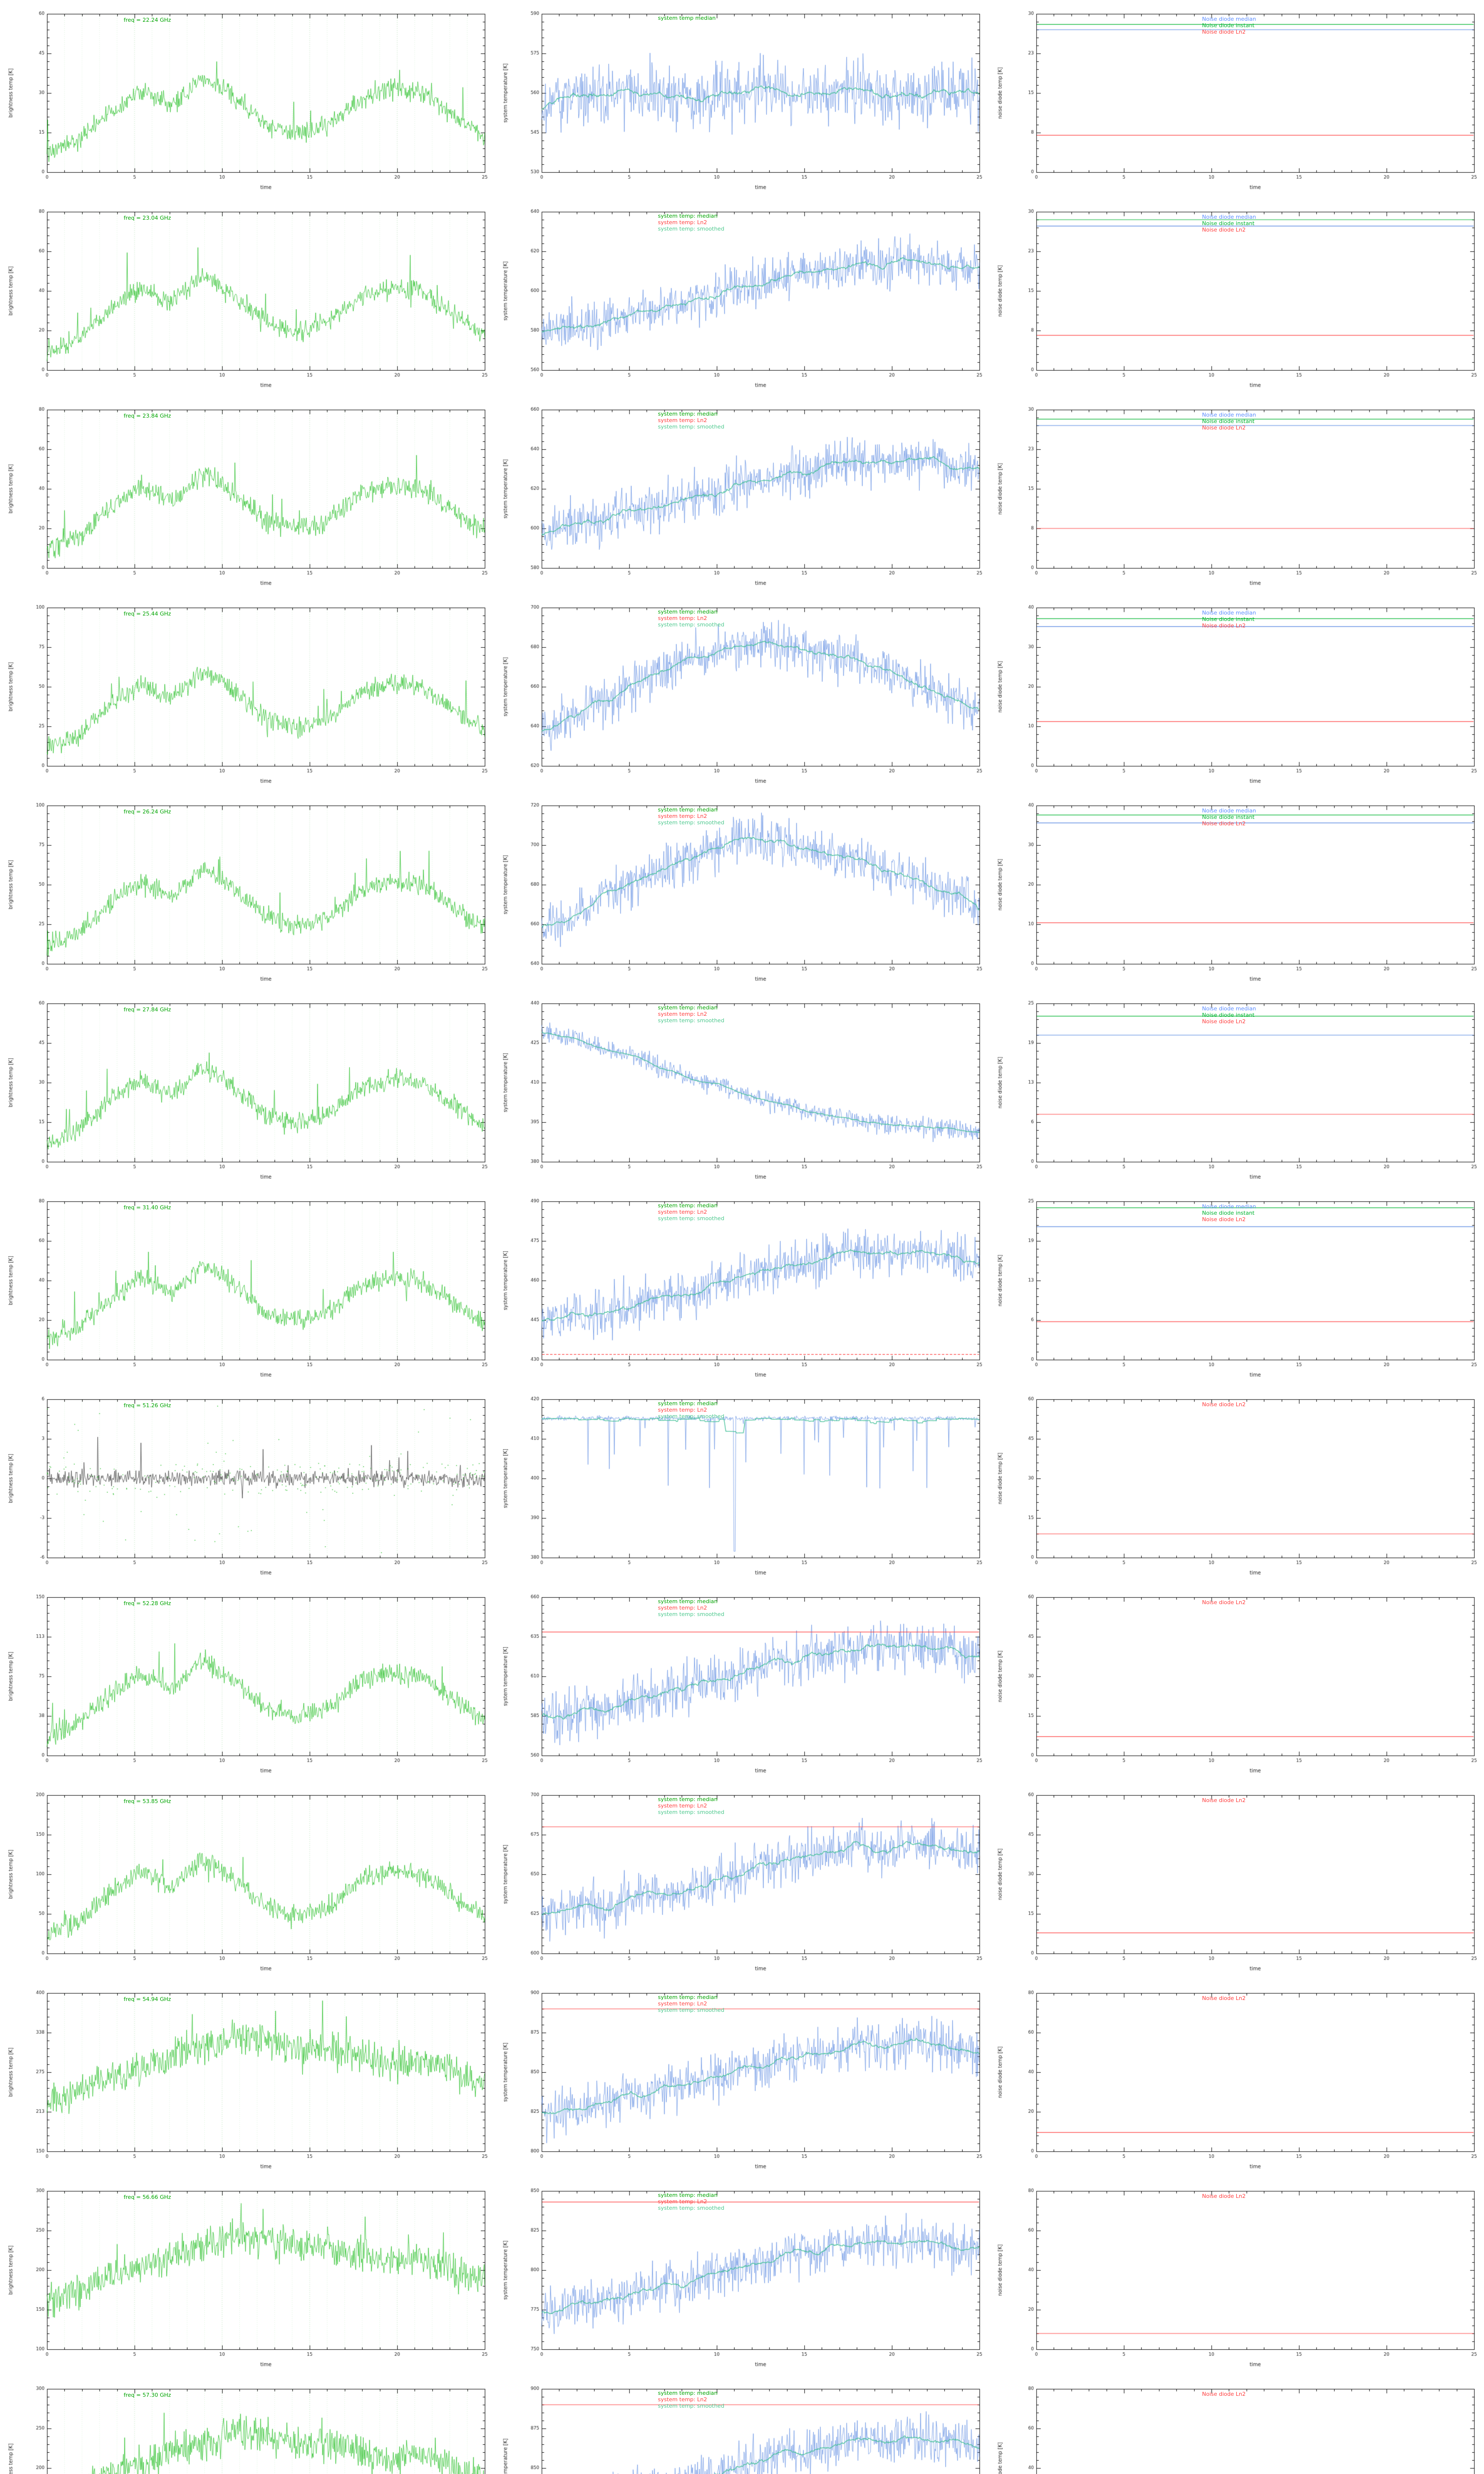  I want to click on brightness-panel-row-13: freq = 57.30 GHz, so click(247, 2424).